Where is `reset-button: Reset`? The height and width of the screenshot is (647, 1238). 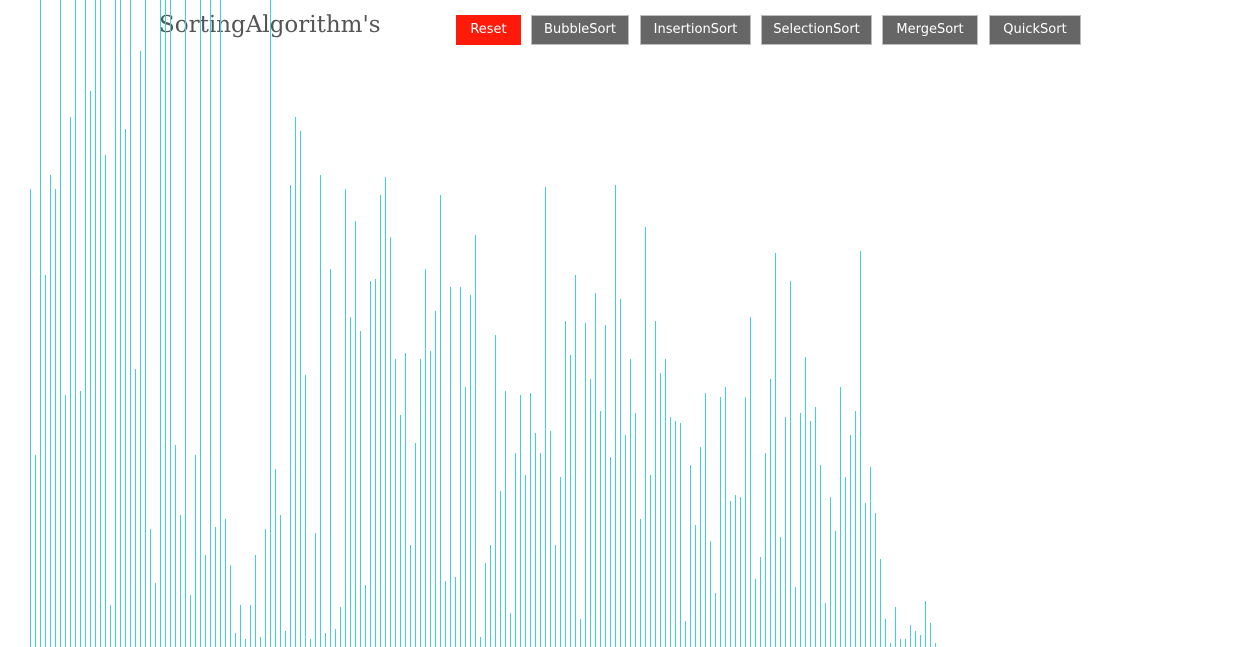 reset-button: Reset is located at coordinates (488, 30).